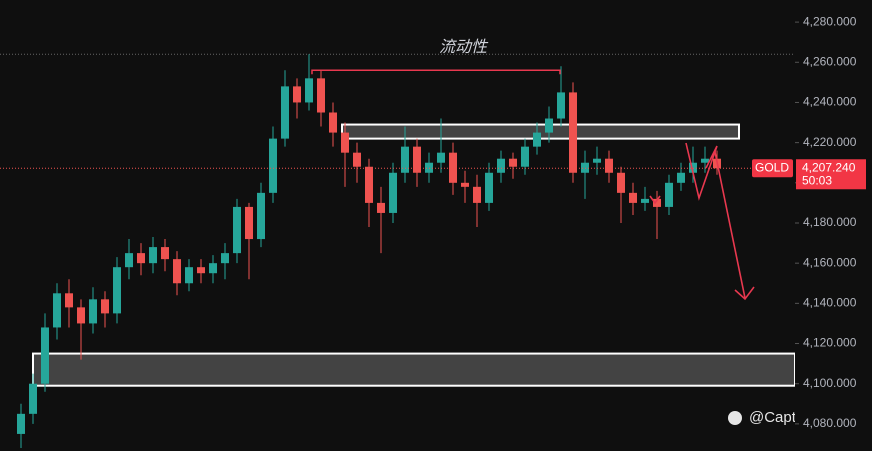 This screenshot has height=451, width=872. What do you see at coordinates (830, 61) in the screenshot?
I see `y-tick-label: 4,260.000` at bounding box center [830, 61].